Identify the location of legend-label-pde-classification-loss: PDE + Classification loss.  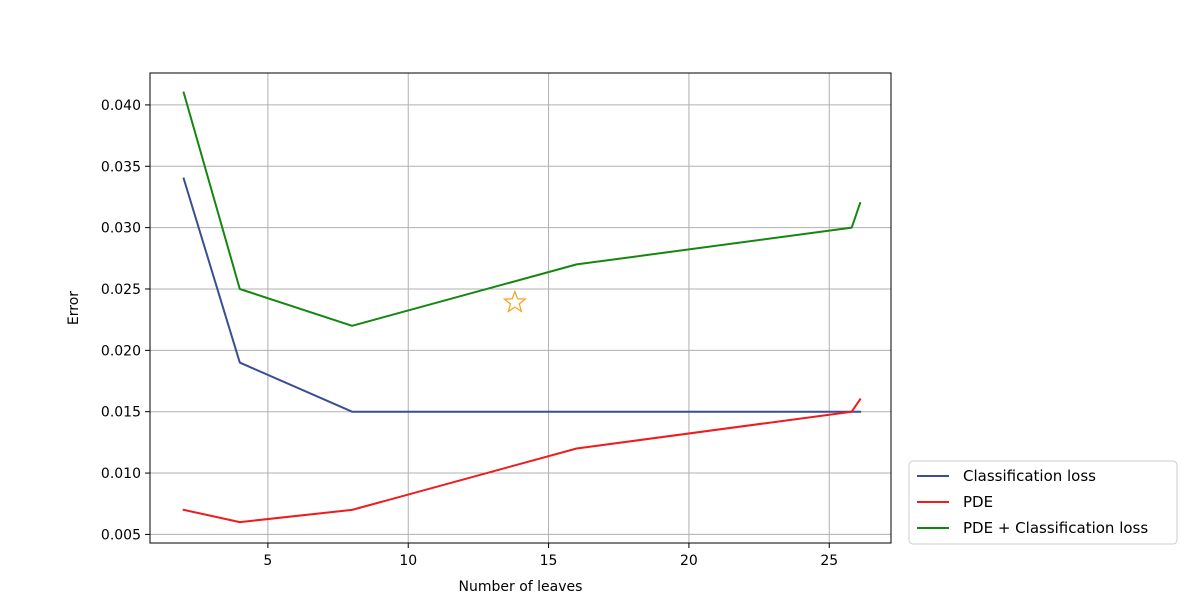
(1055, 528).